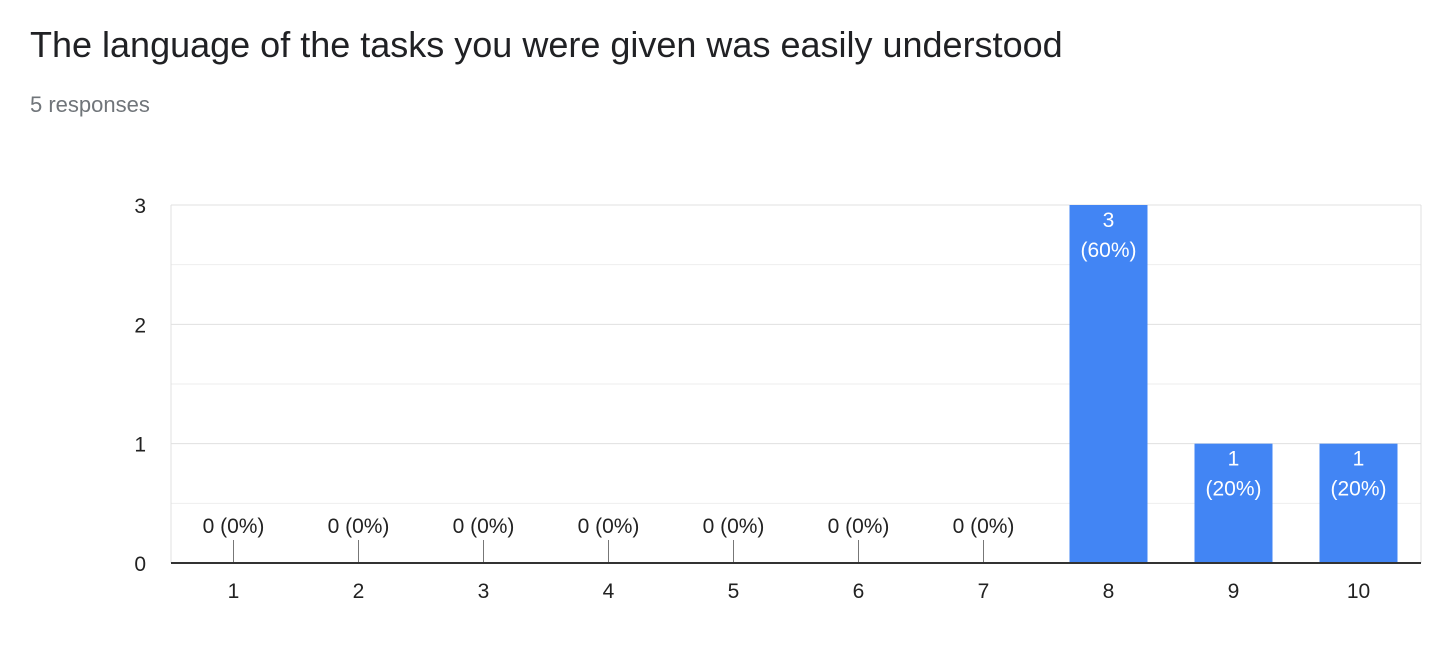 The image size is (1456, 660). Describe the element at coordinates (1108, 250) in the screenshot. I see `bar-data-label: (60%)` at that location.